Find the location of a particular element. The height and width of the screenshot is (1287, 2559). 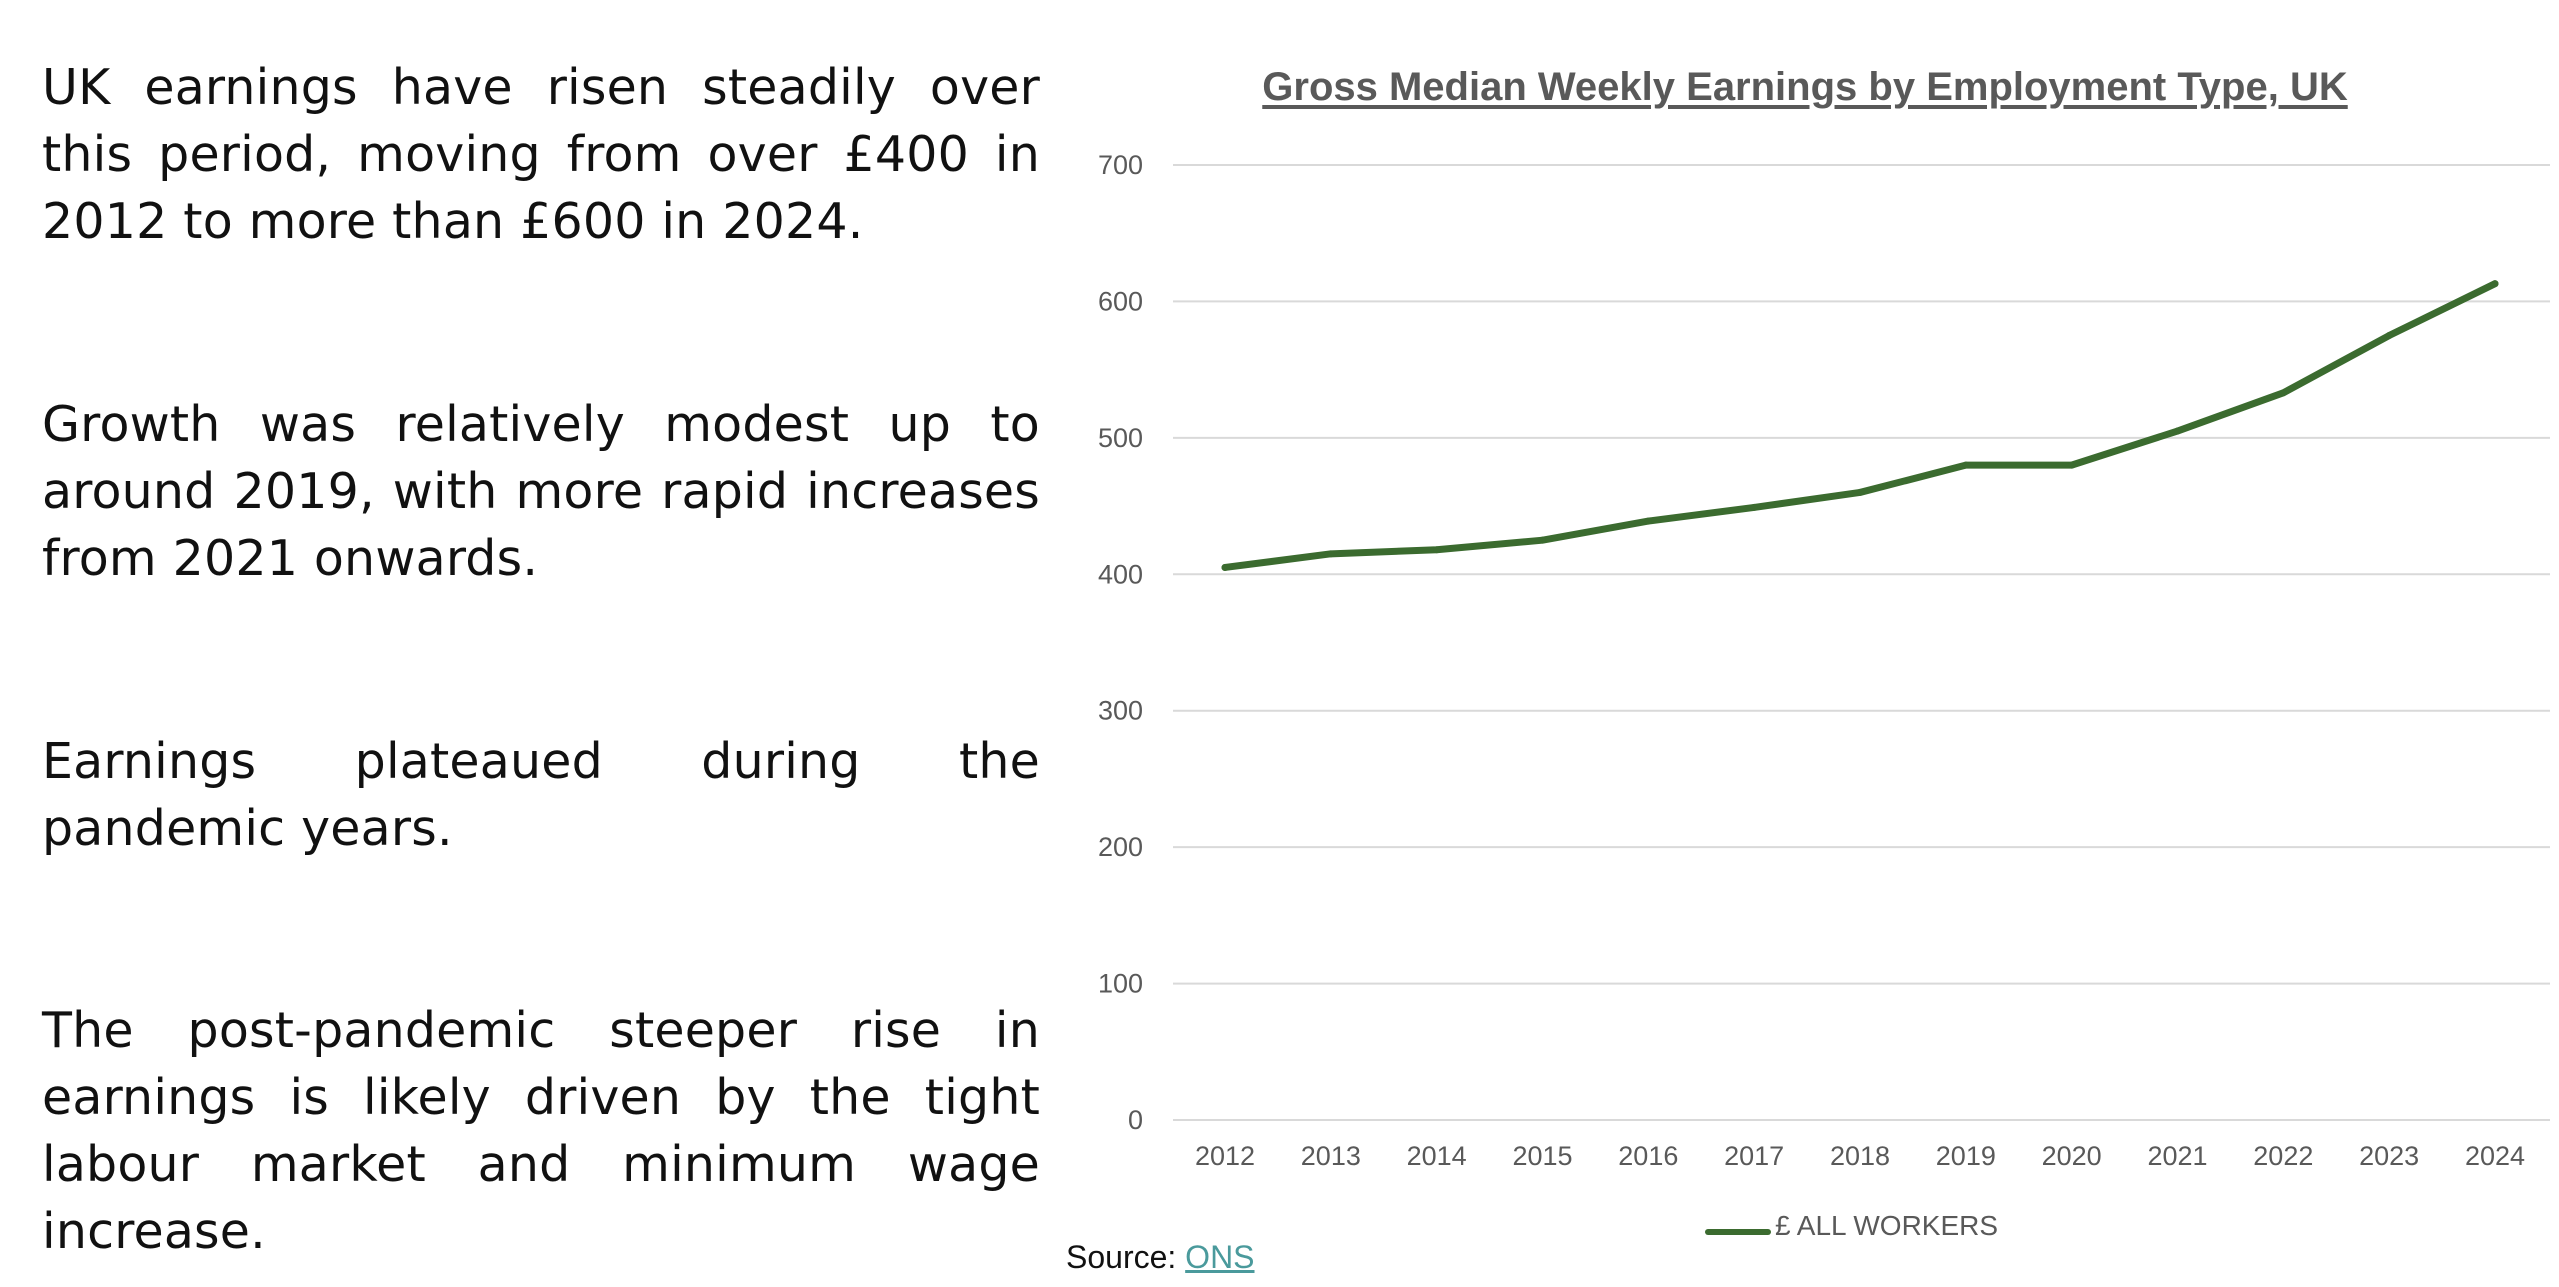

x-tick-label: 2014 is located at coordinates (1437, 1156).